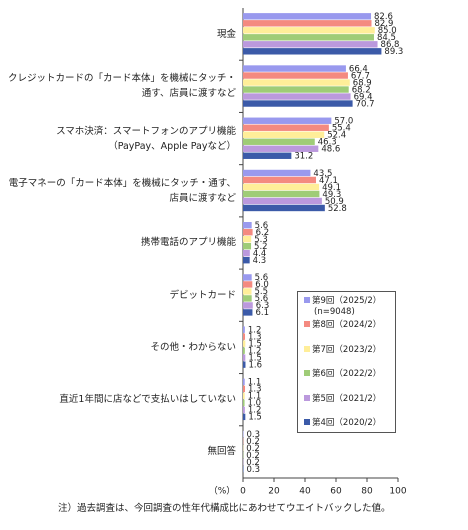 The height and width of the screenshot is (530, 468). What do you see at coordinates (147, 400) in the screenshot?
I see `category-label: 直近1年間に店などで支払いはしていない` at bounding box center [147, 400].